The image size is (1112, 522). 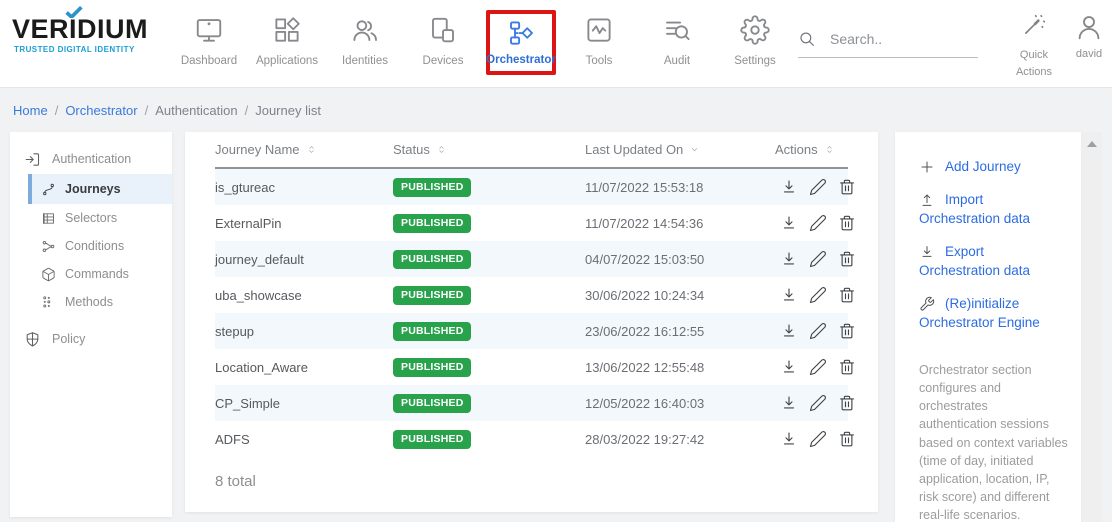 I want to click on dots-grid-icon, so click(x=48, y=302).